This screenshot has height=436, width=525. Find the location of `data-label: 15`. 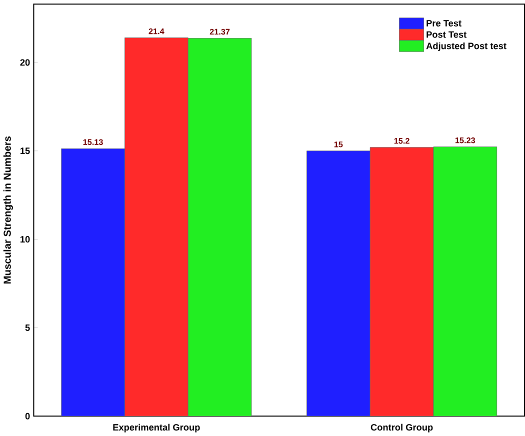

data-label: 15 is located at coordinates (338, 145).